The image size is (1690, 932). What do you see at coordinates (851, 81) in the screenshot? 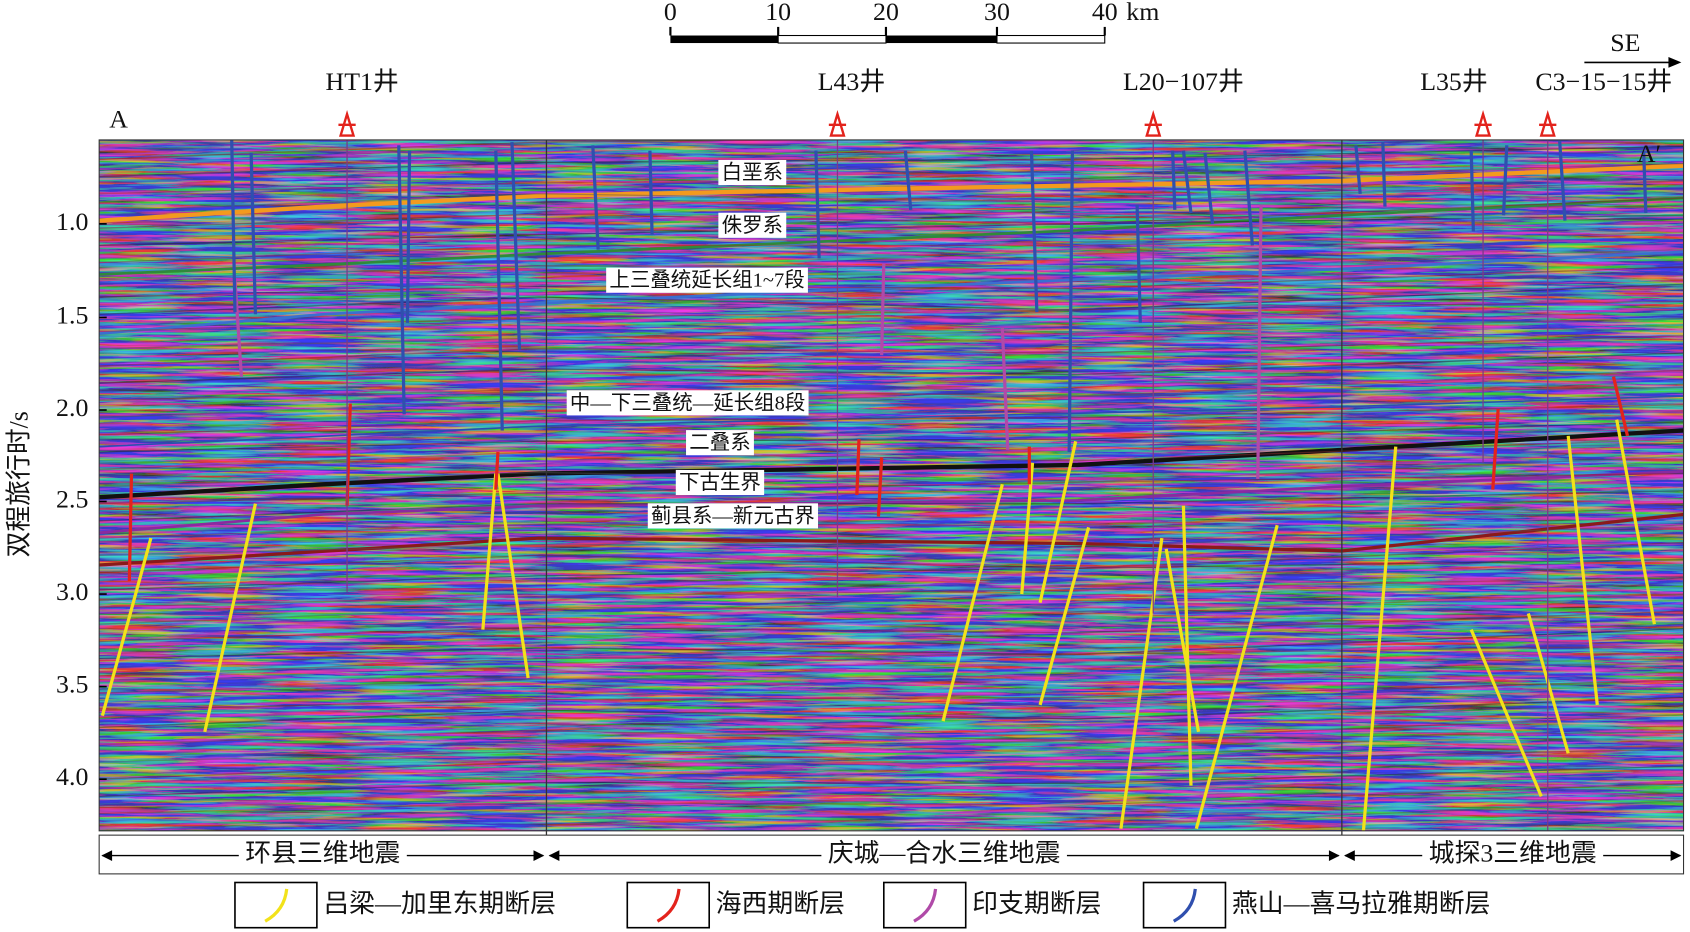
I see `well-label: L43井` at bounding box center [851, 81].